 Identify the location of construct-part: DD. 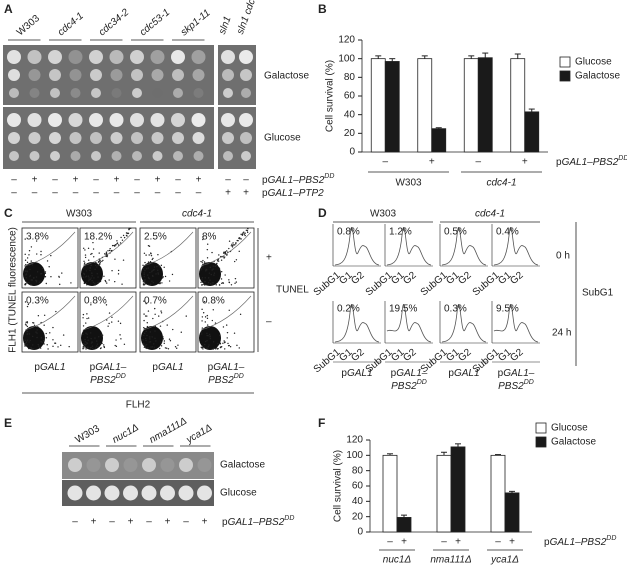
(622, 158).